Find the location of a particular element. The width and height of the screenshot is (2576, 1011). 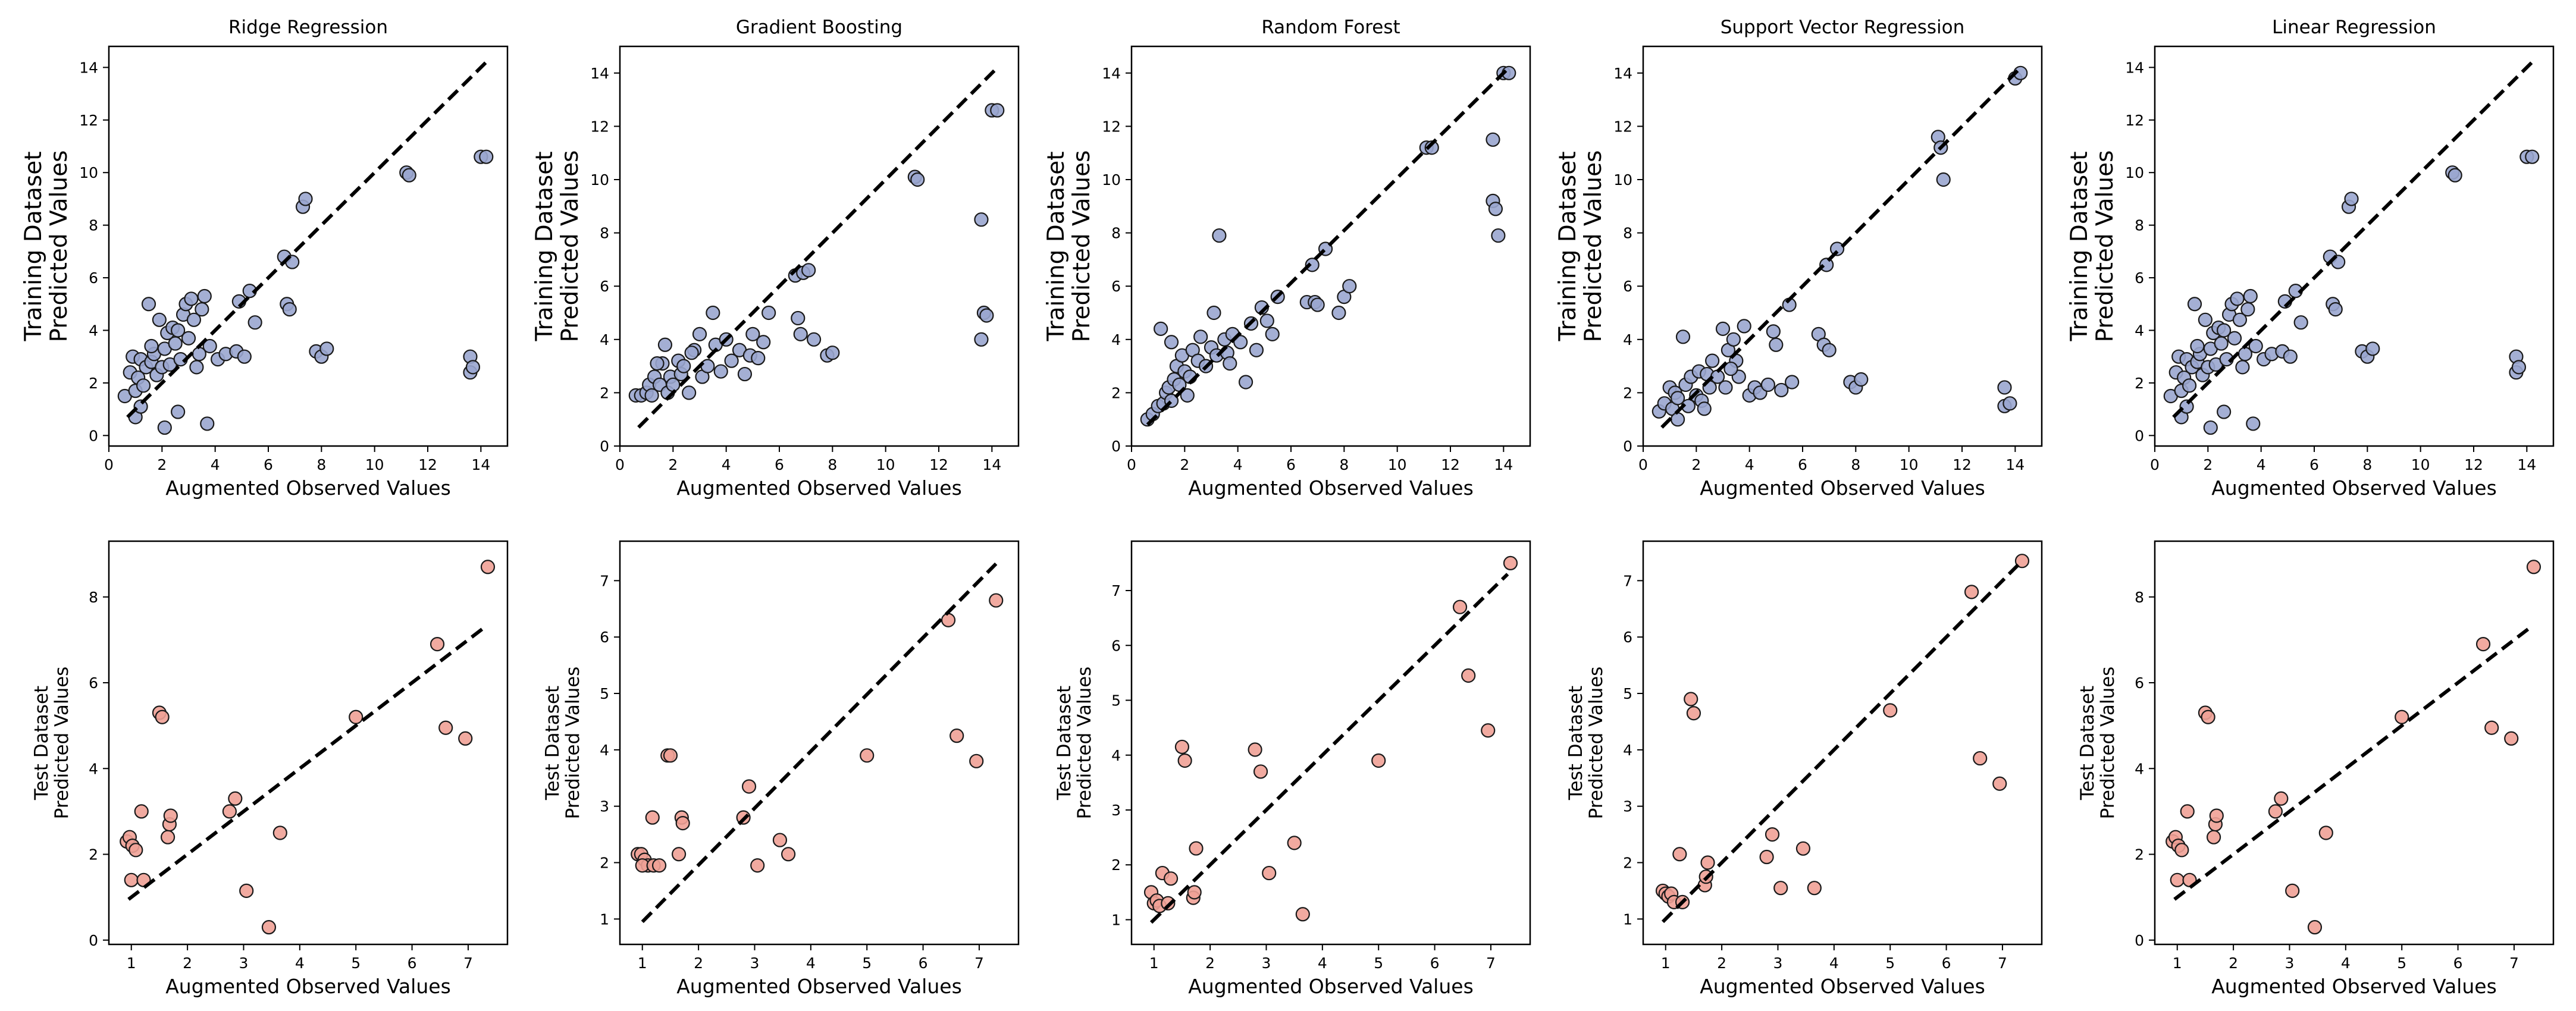

x-tick-label: 2 is located at coordinates (2234, 963).